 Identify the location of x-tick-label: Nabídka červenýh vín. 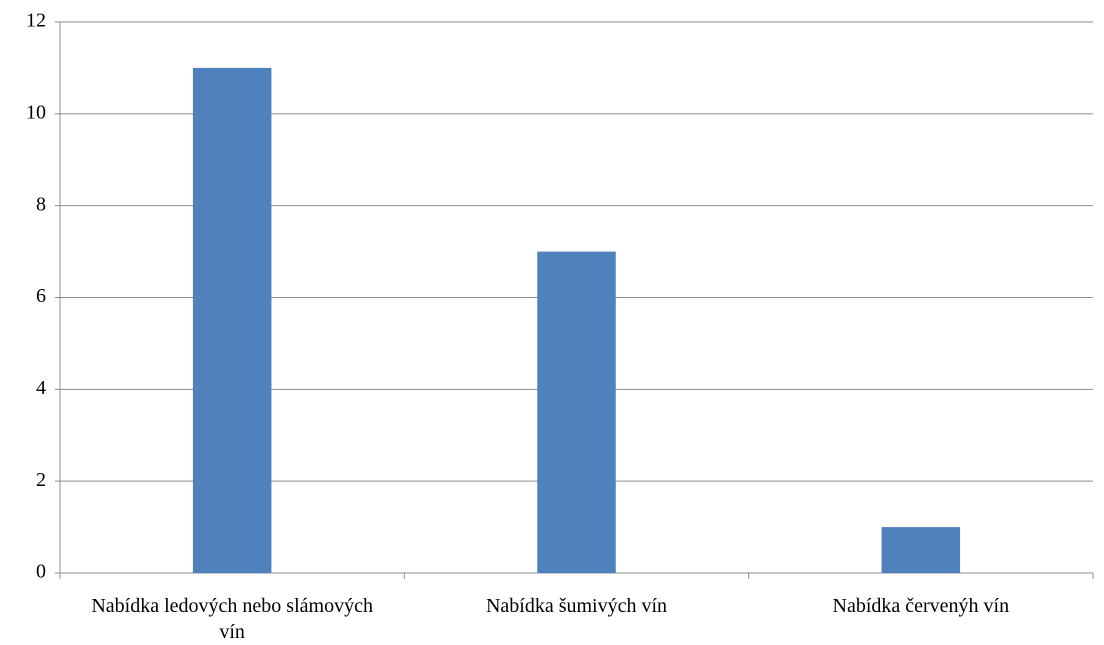
(921, 606).